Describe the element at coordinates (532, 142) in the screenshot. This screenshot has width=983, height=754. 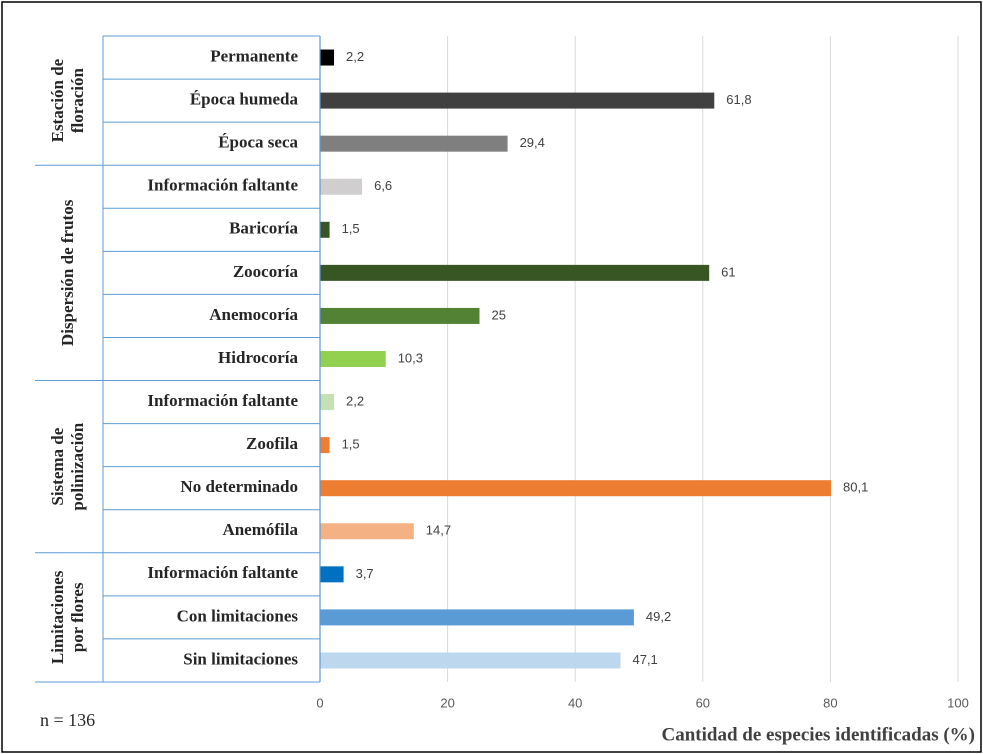
I see `data-label: 29,4` at that location.